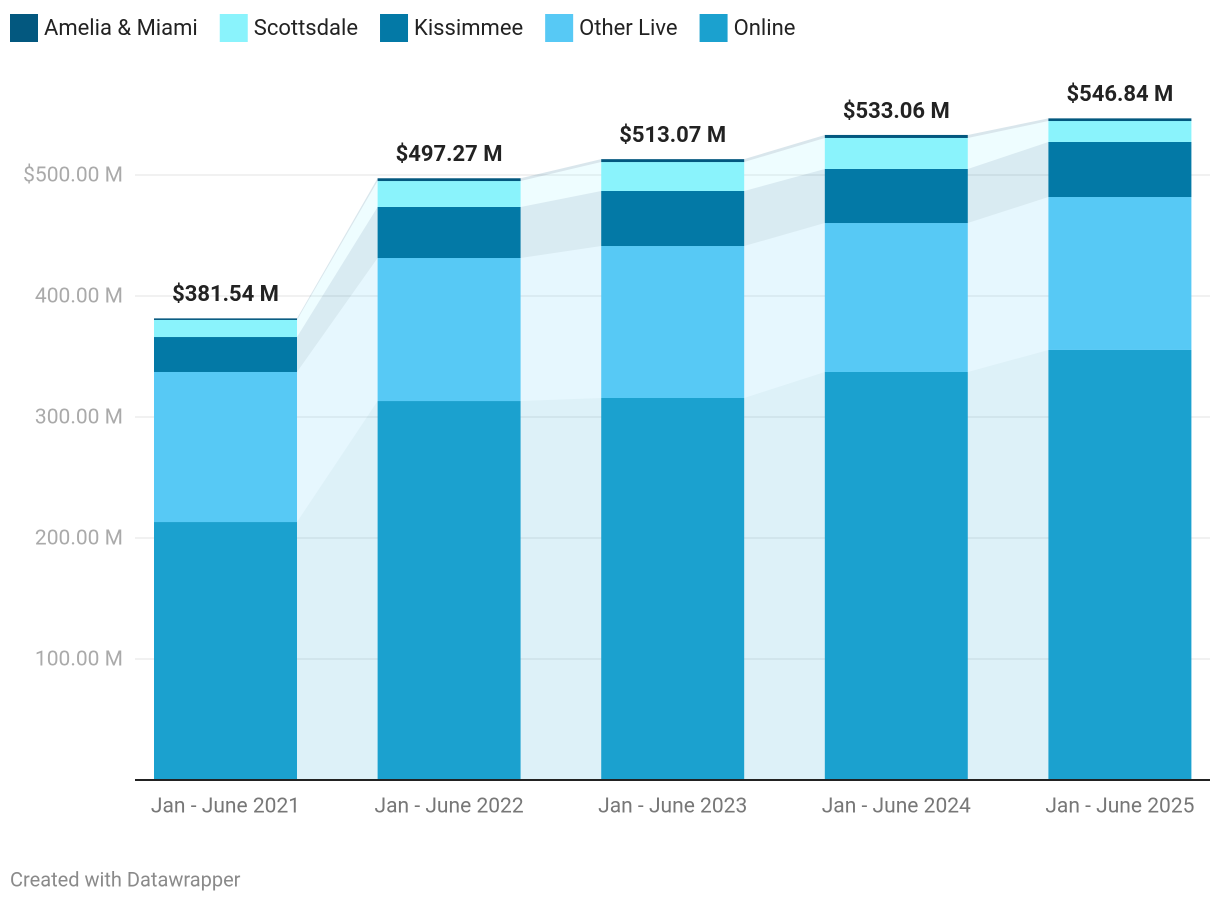 The height and width of the screenshot is (908, 1220). I want to click on legend-label: Other Live, so click(628, 28).